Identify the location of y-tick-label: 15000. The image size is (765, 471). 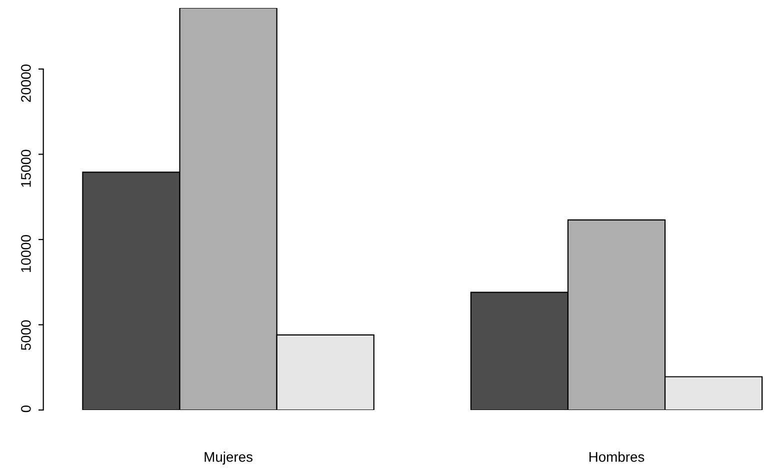
(26, 168).